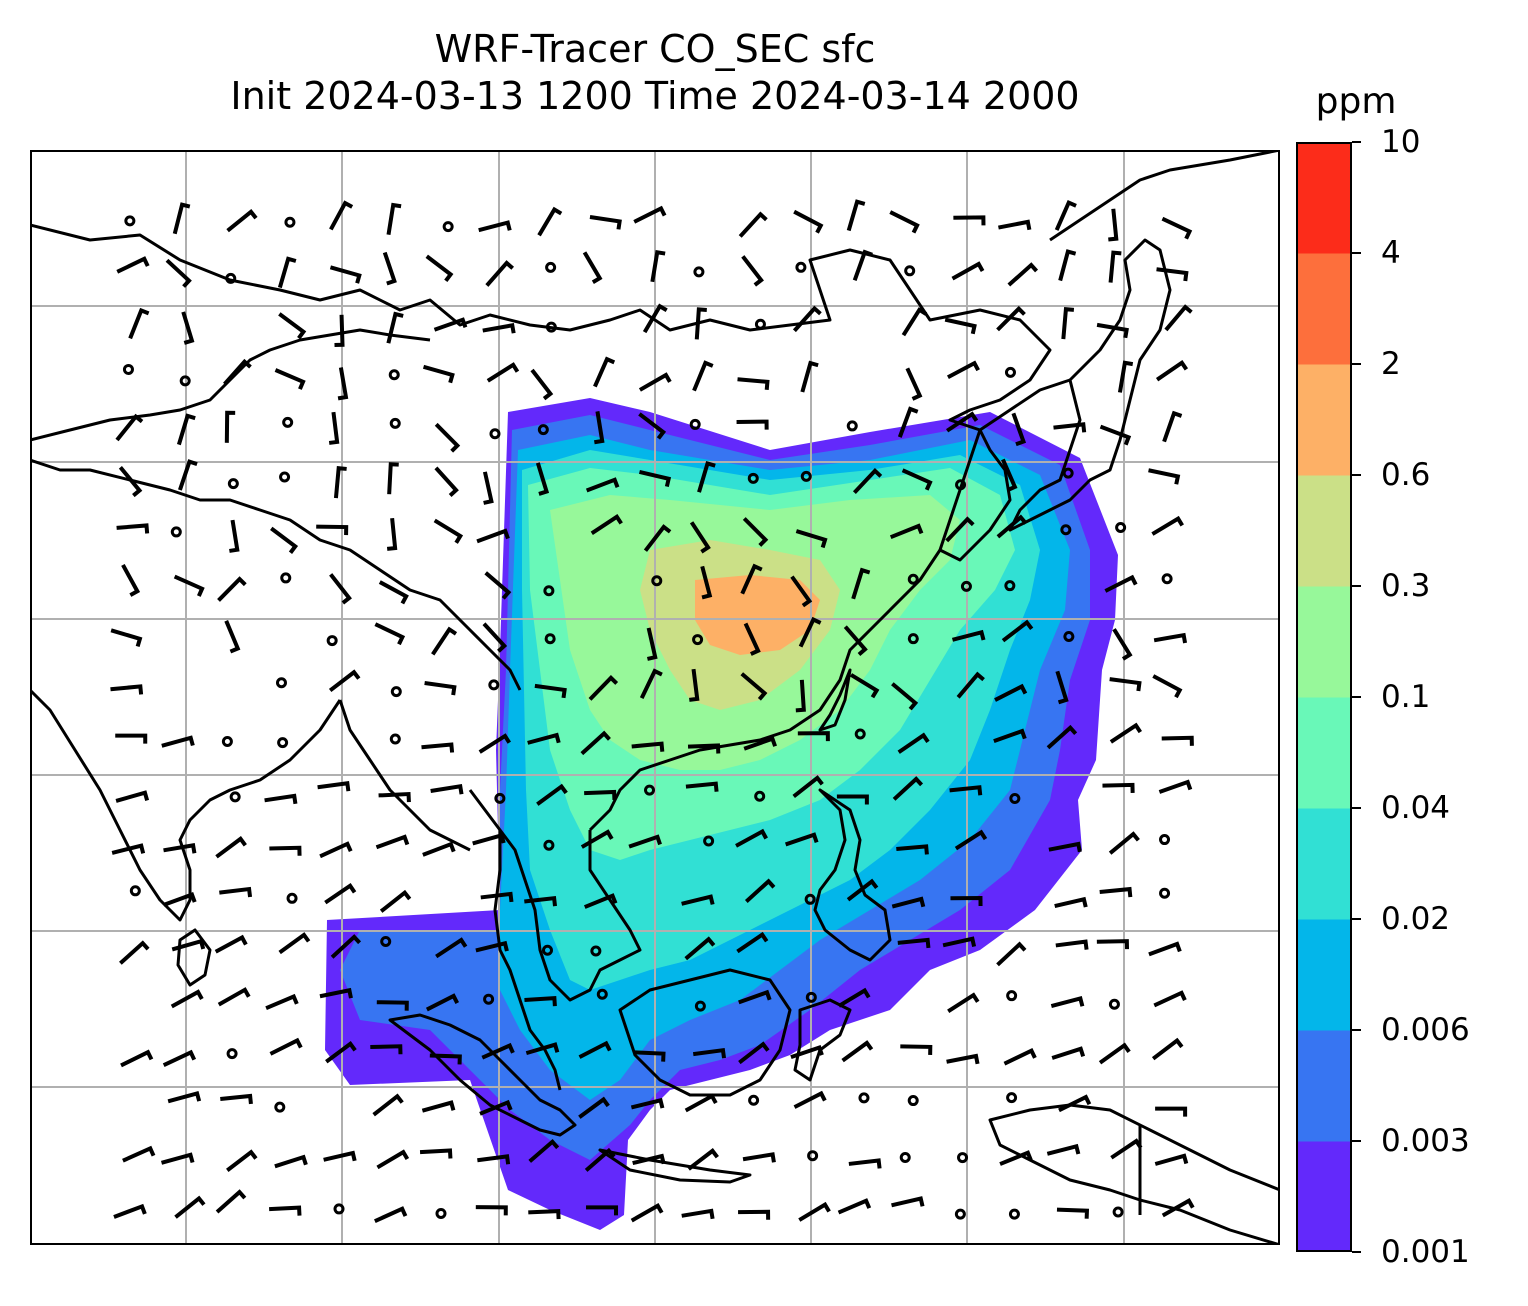 The image size is (1528, 1306). I want to click on himalaya-border, so click(276, 574).